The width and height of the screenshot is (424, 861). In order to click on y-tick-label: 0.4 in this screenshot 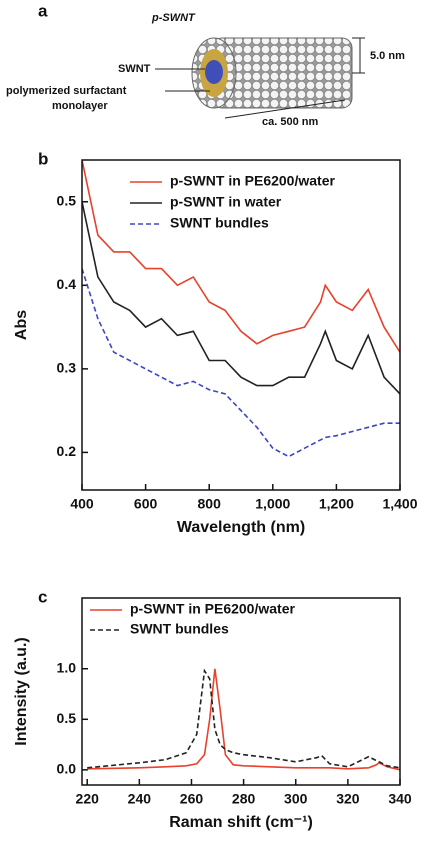, I will do `click(67, 284)`.